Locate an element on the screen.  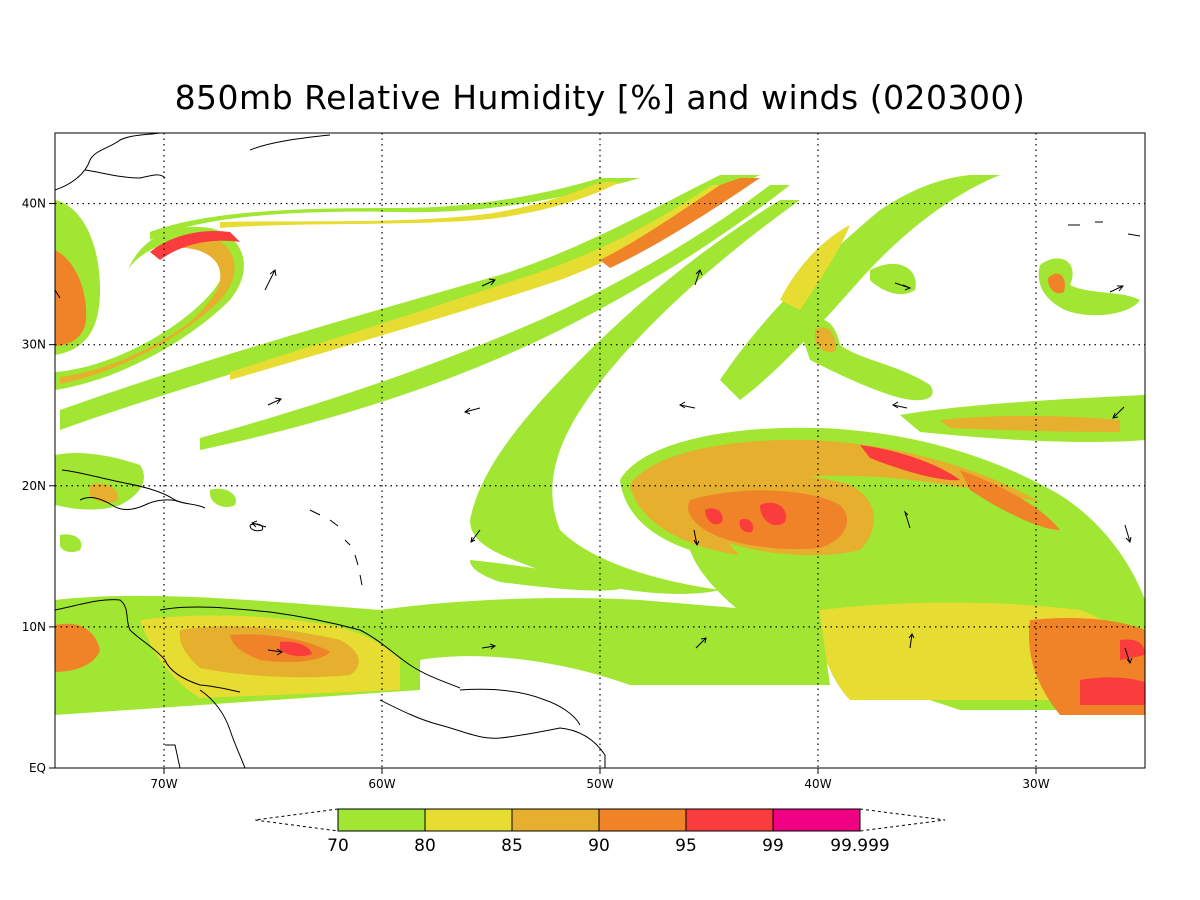
colorbar-label: 80 is located at coordinates (425, 846).